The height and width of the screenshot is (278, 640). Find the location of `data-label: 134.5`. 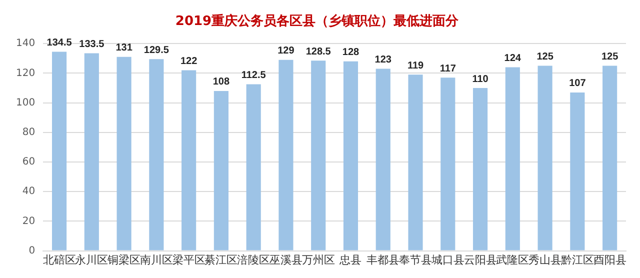

data-label: 134.5 is located at coordinates (59, 42).